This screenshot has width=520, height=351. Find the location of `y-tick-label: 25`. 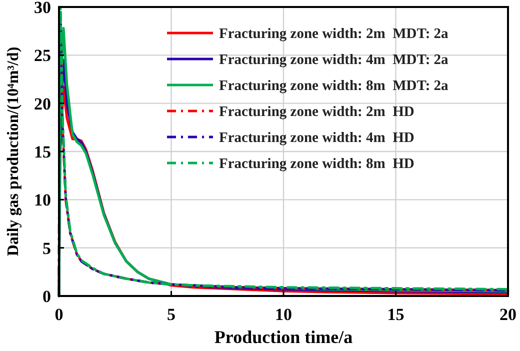

y-tick-label: 25 is located at coordinates (42, 56).